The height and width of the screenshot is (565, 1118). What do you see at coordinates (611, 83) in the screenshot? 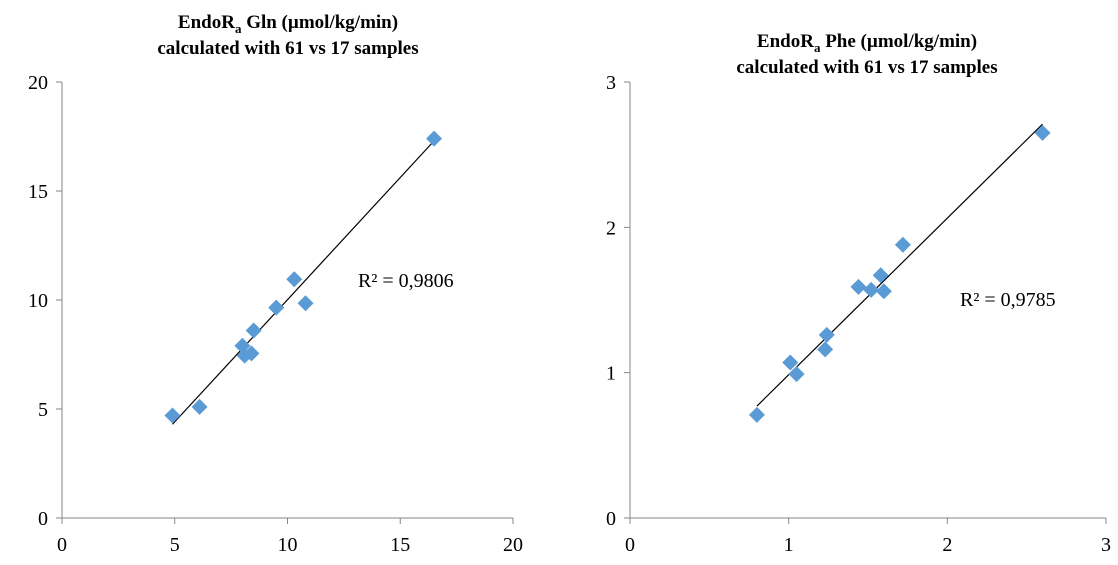
I see `y-tick-label: 3` at bounding box center [611, 83].